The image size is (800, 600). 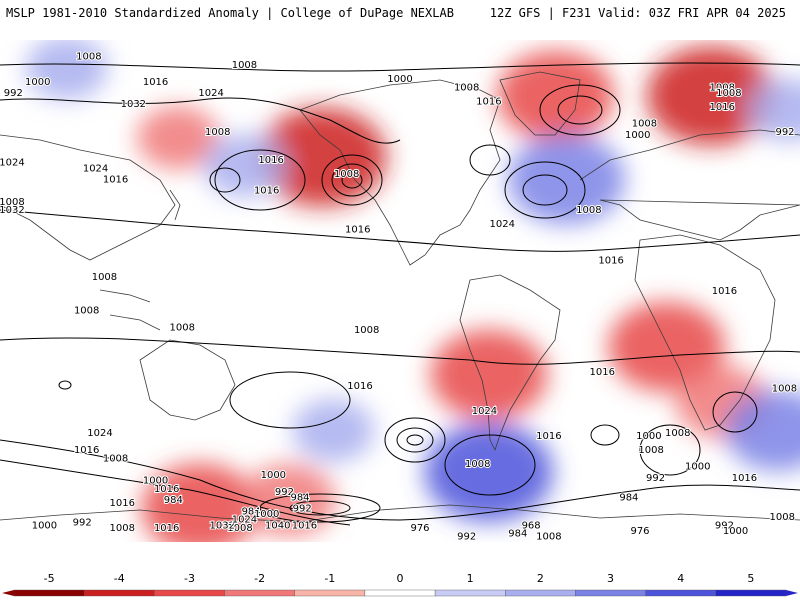 What do you see at coordinates (510, 363) in the screenshot?
I see `south-america-coast` at bounding box center [510, 363].